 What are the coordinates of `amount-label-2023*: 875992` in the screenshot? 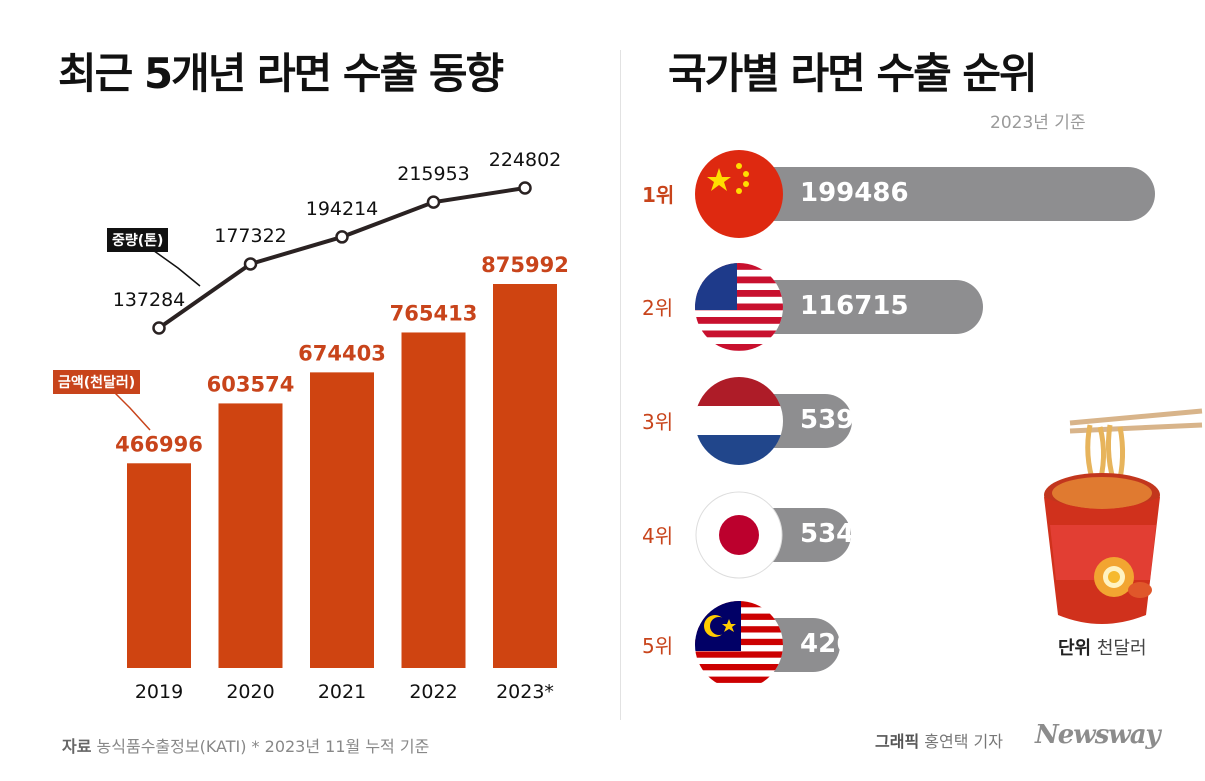 It's located at (525, 265).